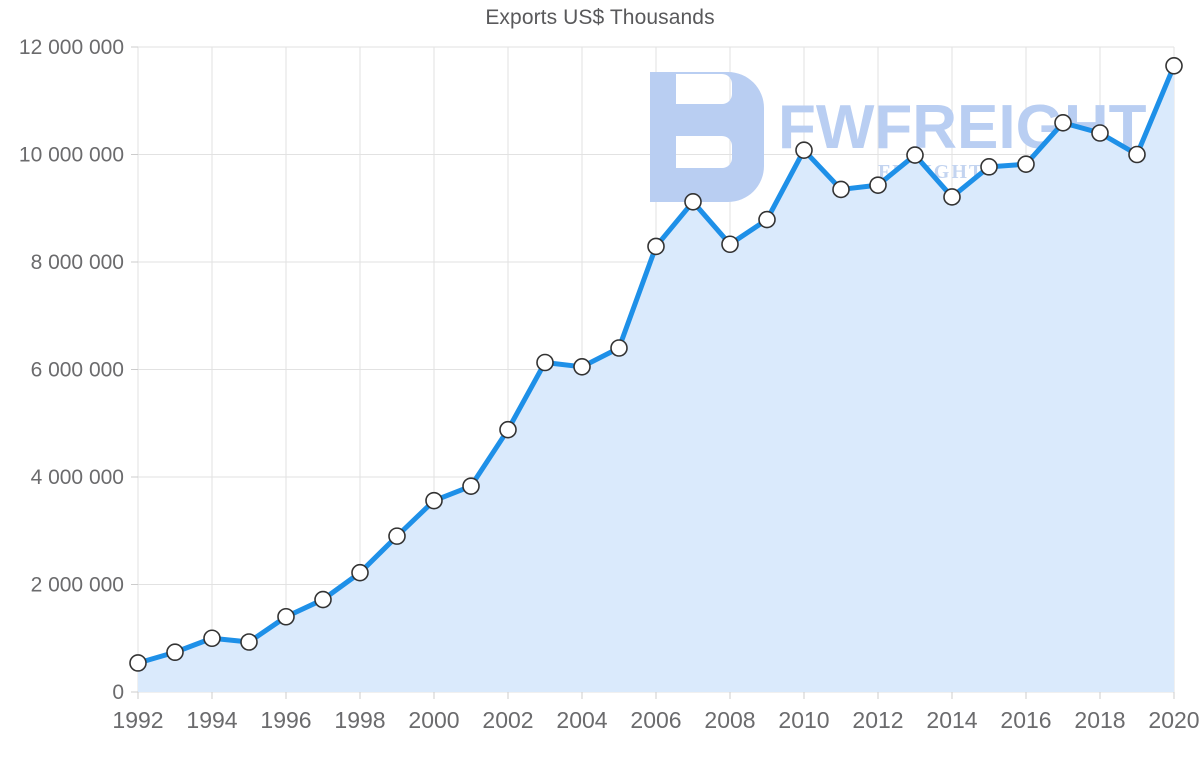  What do you see at coordinates (71, 155) in the screenshot?
I see `y-tick-label: 10 000 000` at bounding box center [71, 155].